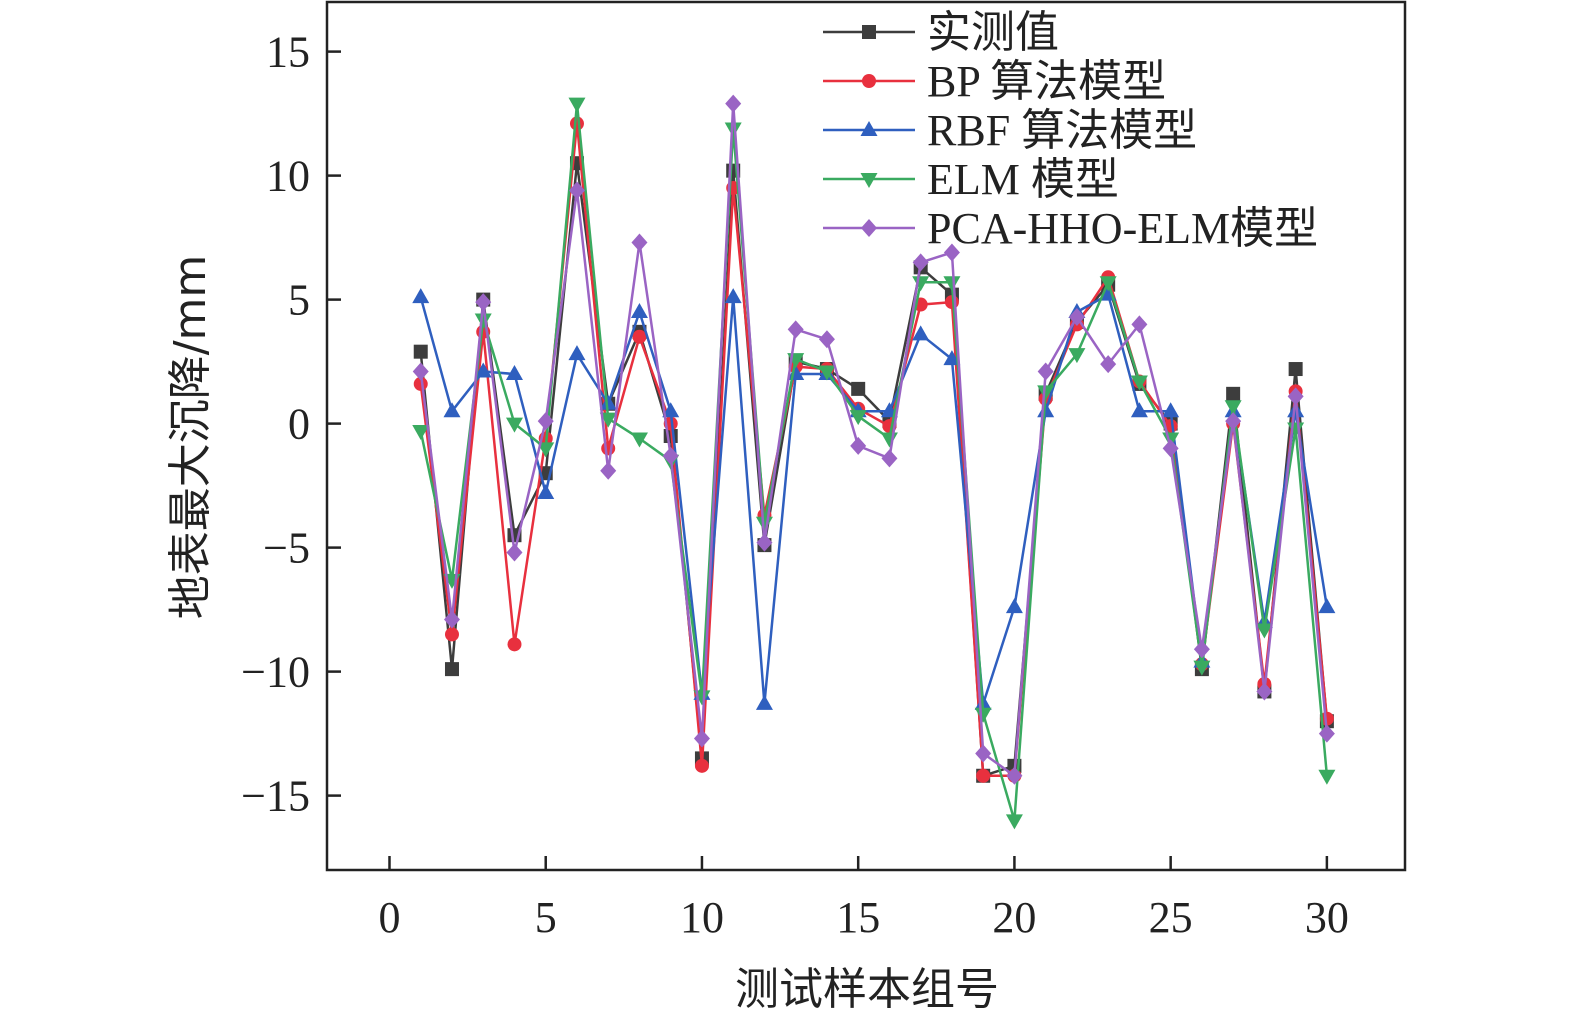  Describe the element at coordinates (190, 437) in the screenshot. I see `y-axis-title: 地表最大沉降/mm` at that location.